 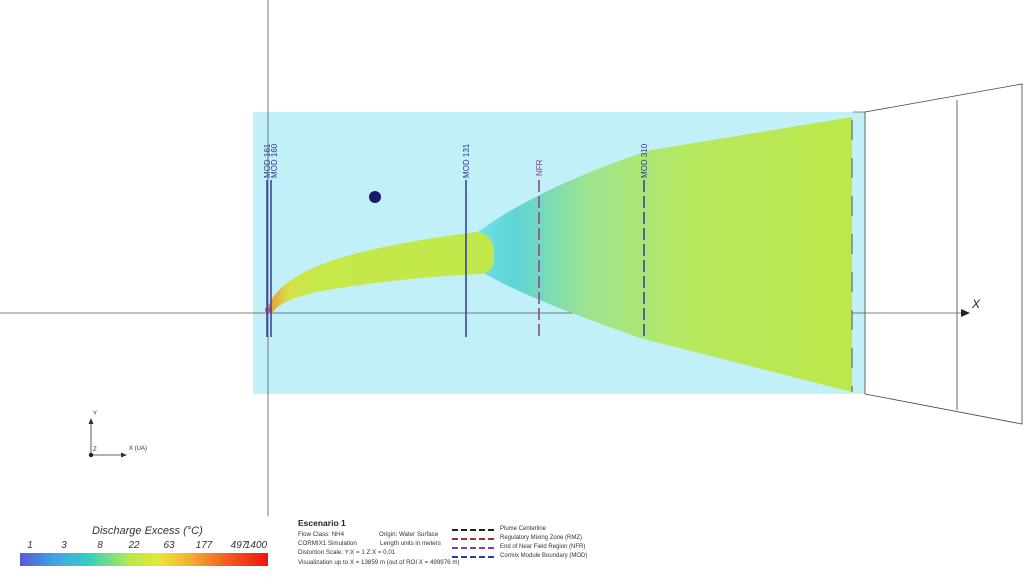 What do you see at coordinates (965, 313) in the screenshot?
I see `x-axis-arrow-icon` at bounding box center [965, 313].